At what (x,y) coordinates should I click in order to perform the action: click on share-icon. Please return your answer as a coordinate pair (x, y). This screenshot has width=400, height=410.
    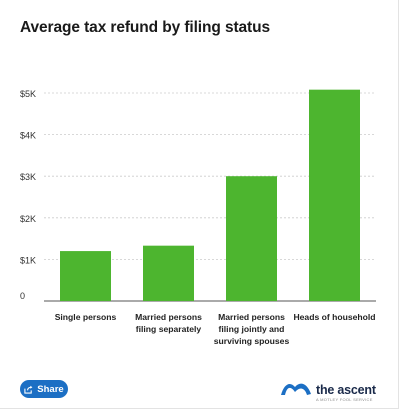
    Looking at the image, I should click on (28, 389).